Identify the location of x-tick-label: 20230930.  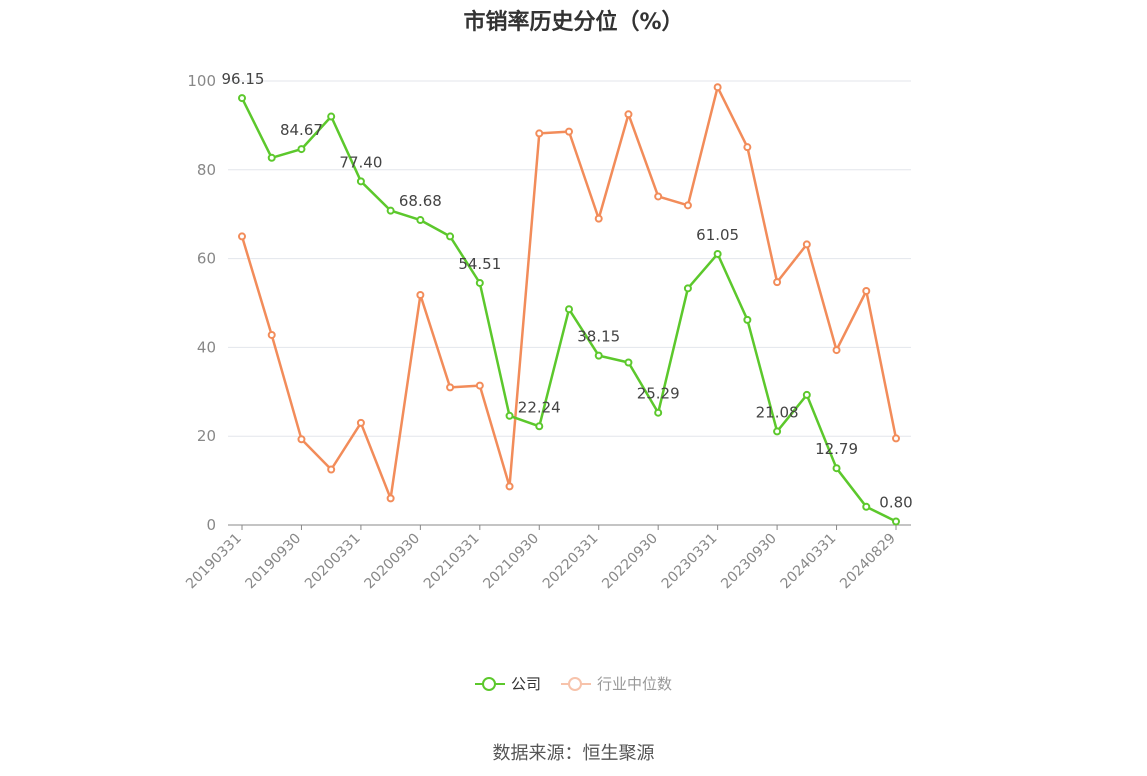
(749, 562).